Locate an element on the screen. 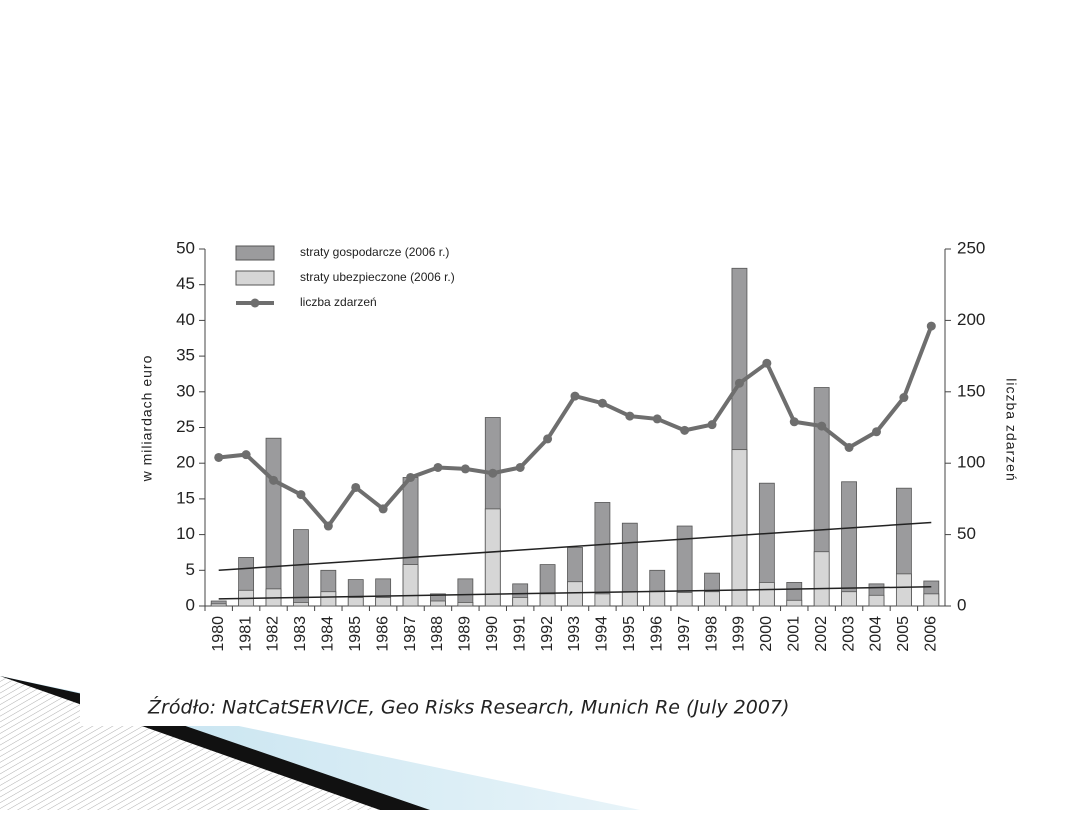 The height and width of the screenshot is (815, 1080). x-tick-label: 1981 is located at coordinates (245, 634).